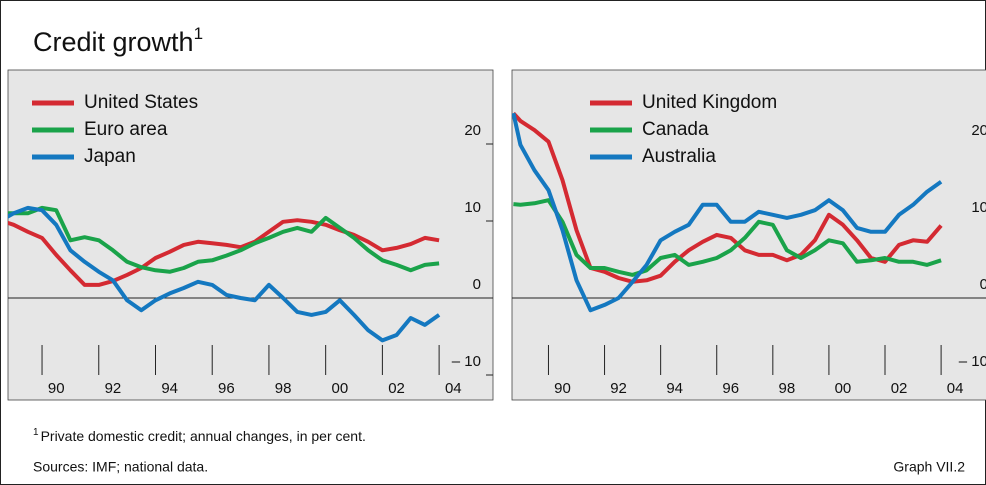  What do you see at coordinates (675, 129) in the screenshot?
I see `legend-label: Canada` at bounding box center [675, 129].